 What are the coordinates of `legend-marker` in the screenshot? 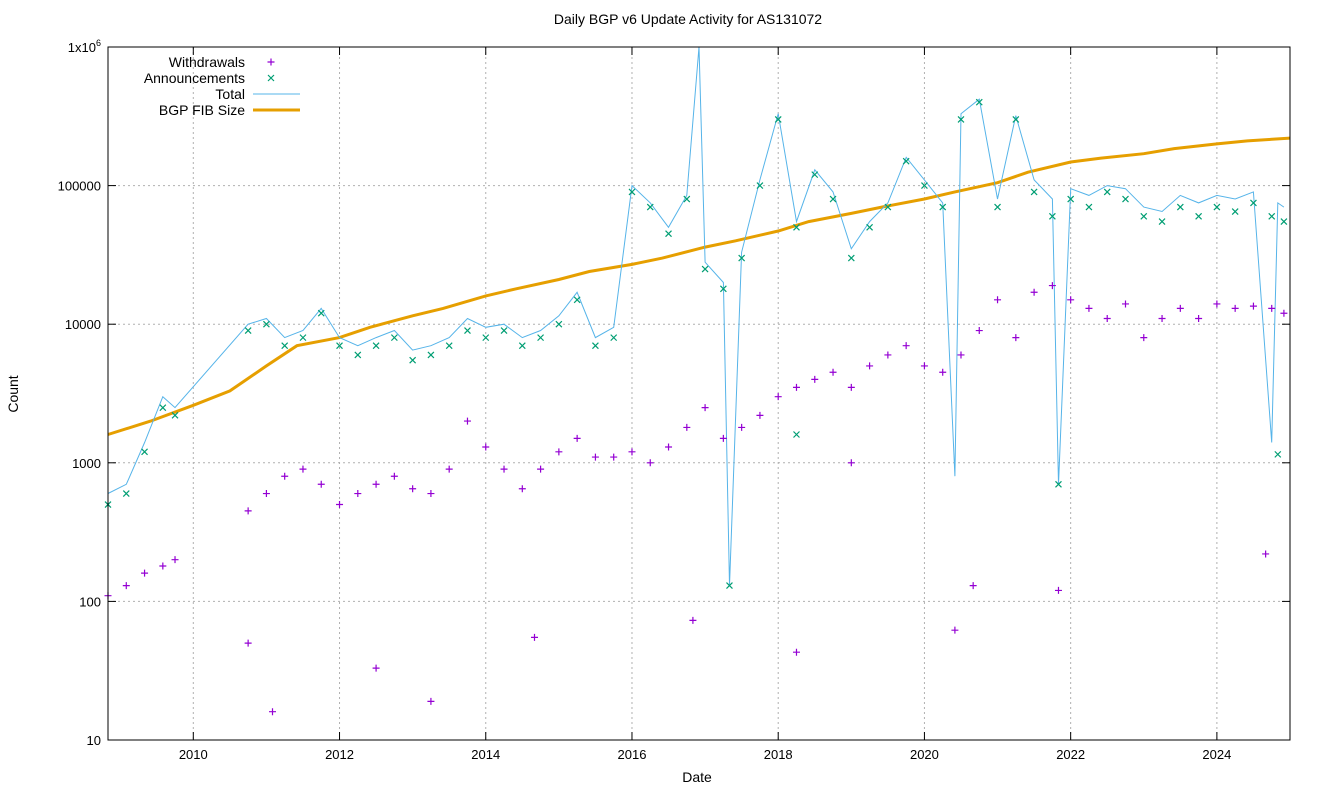 It's located at (271, 78).